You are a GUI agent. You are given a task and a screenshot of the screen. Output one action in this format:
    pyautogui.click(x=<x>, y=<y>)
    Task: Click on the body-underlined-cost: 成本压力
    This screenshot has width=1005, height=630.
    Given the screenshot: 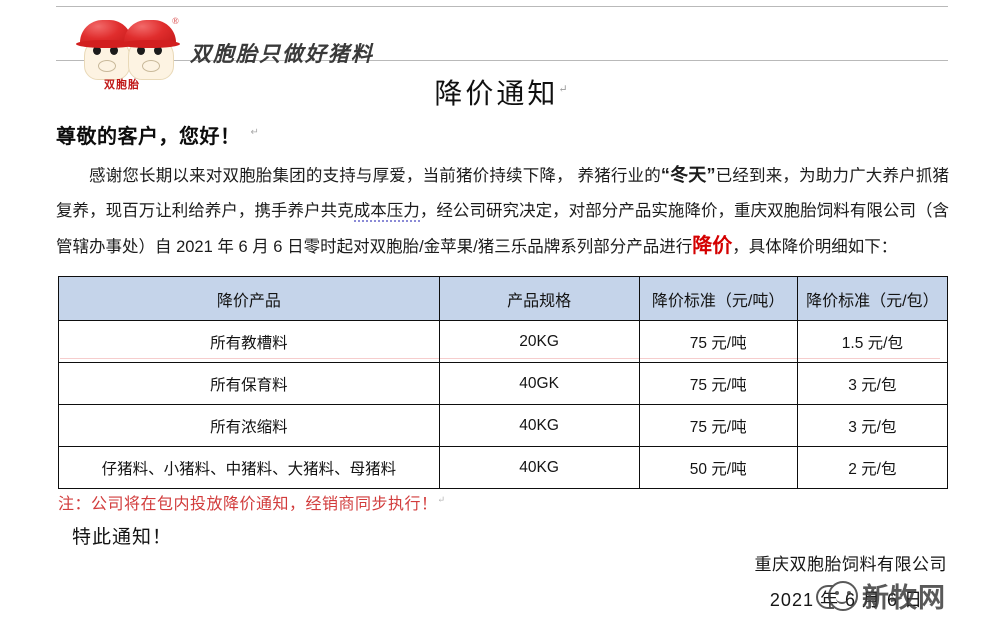 What is the action you would take?
    pyautogui.click(x=386, y=212)
    